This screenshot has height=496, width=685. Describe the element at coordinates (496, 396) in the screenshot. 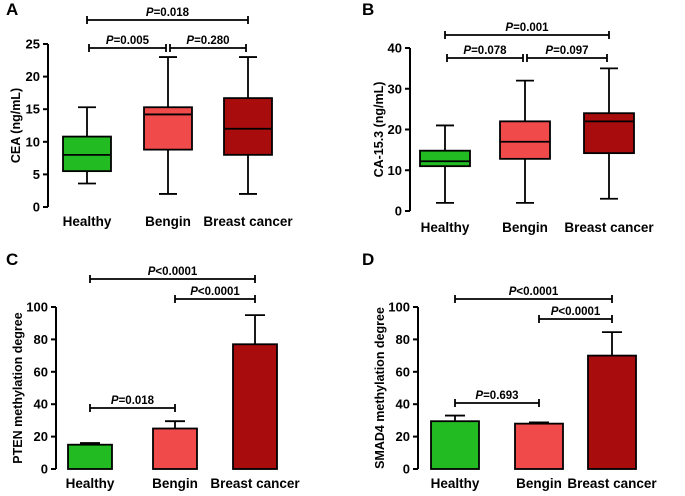

I see `sig-label: P=0.693` at that location.